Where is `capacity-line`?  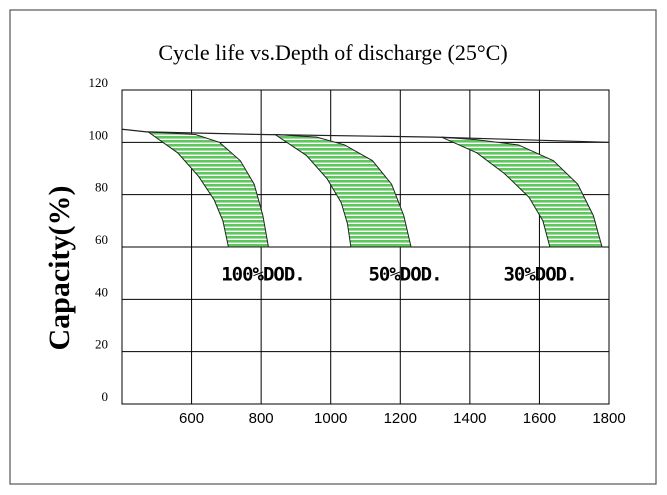 capacity-line is located at coordinates (365, 135).